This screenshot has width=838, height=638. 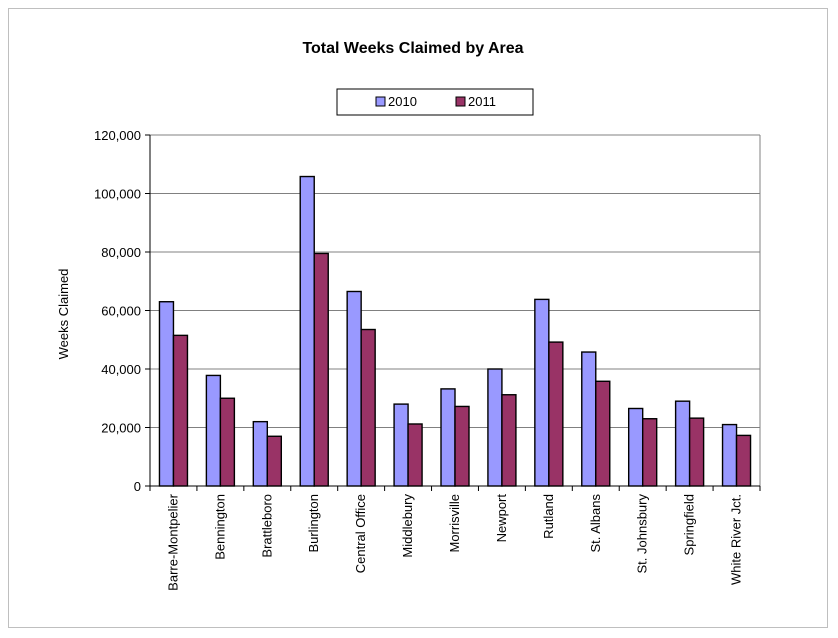 I want to click on category-label: St. Johnsbury, so click(x=642, y=534).